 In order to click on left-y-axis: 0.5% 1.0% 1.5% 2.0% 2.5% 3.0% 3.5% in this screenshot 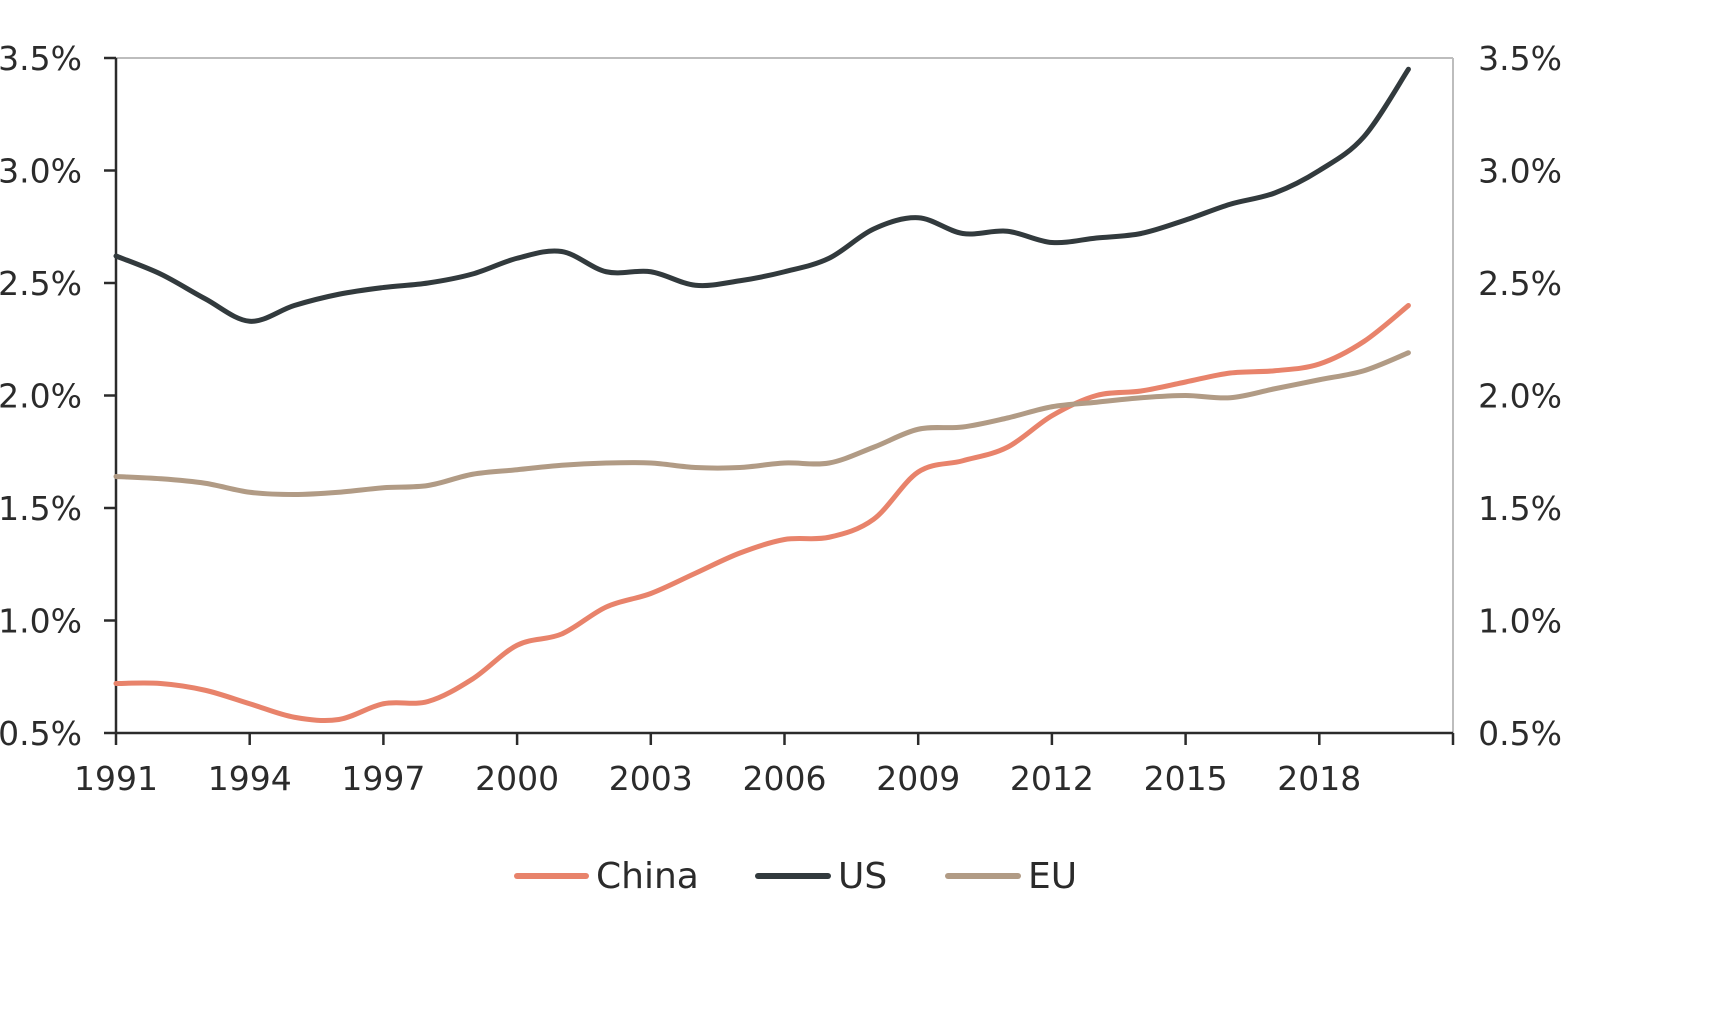, I will do `click(58, 396)`.